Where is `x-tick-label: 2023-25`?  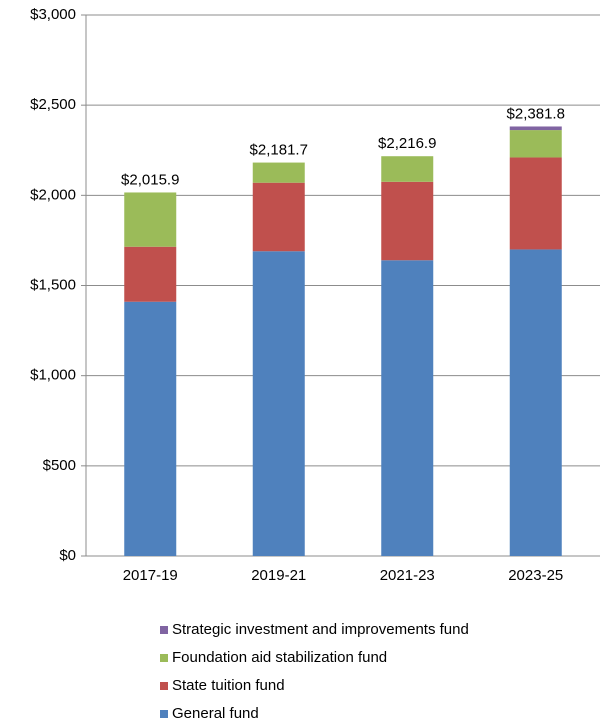
x-tick-label: 2023-25 is located at coordinates (535, 575).